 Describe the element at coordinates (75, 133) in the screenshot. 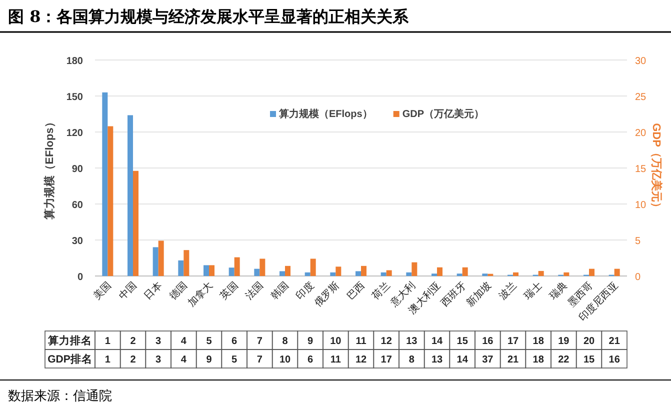

I see `y-tick-label: 120` at that location.